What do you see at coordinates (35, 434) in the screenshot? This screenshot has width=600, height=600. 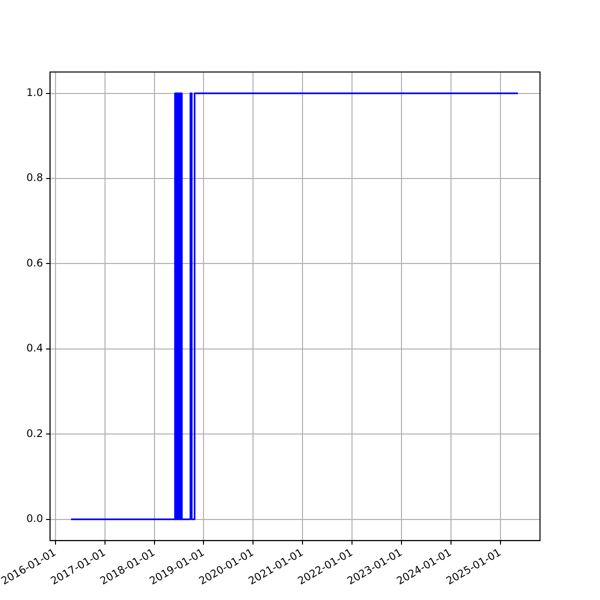 I see `y-tick-label: 0.2` at bounding box center [35, 434].